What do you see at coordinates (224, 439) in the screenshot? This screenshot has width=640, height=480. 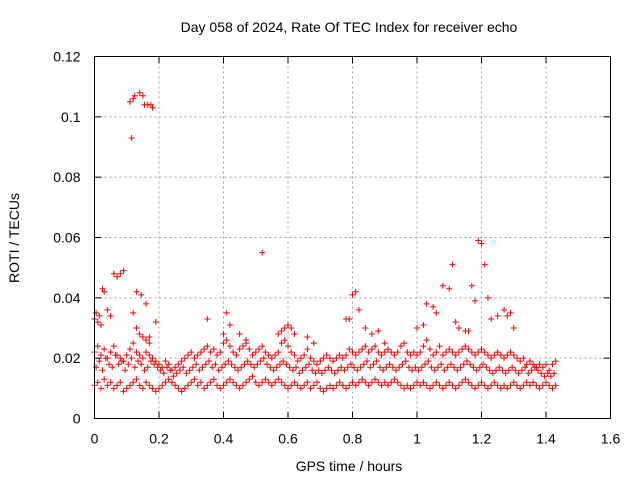 I see `x-tick-label: 0.4` at bounding box center [224, 439].